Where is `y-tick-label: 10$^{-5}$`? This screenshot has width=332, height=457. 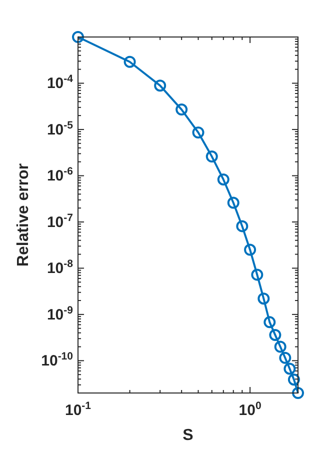
y-tick-label: 10$^{-5}$ is located at coordinates (60, 128).